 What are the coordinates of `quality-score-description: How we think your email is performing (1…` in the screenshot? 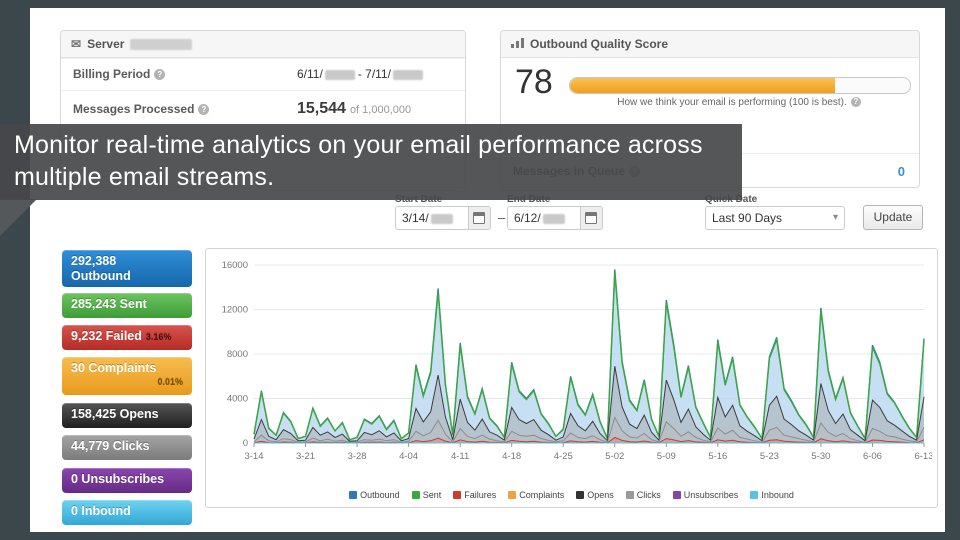 It's located at (732, 102).